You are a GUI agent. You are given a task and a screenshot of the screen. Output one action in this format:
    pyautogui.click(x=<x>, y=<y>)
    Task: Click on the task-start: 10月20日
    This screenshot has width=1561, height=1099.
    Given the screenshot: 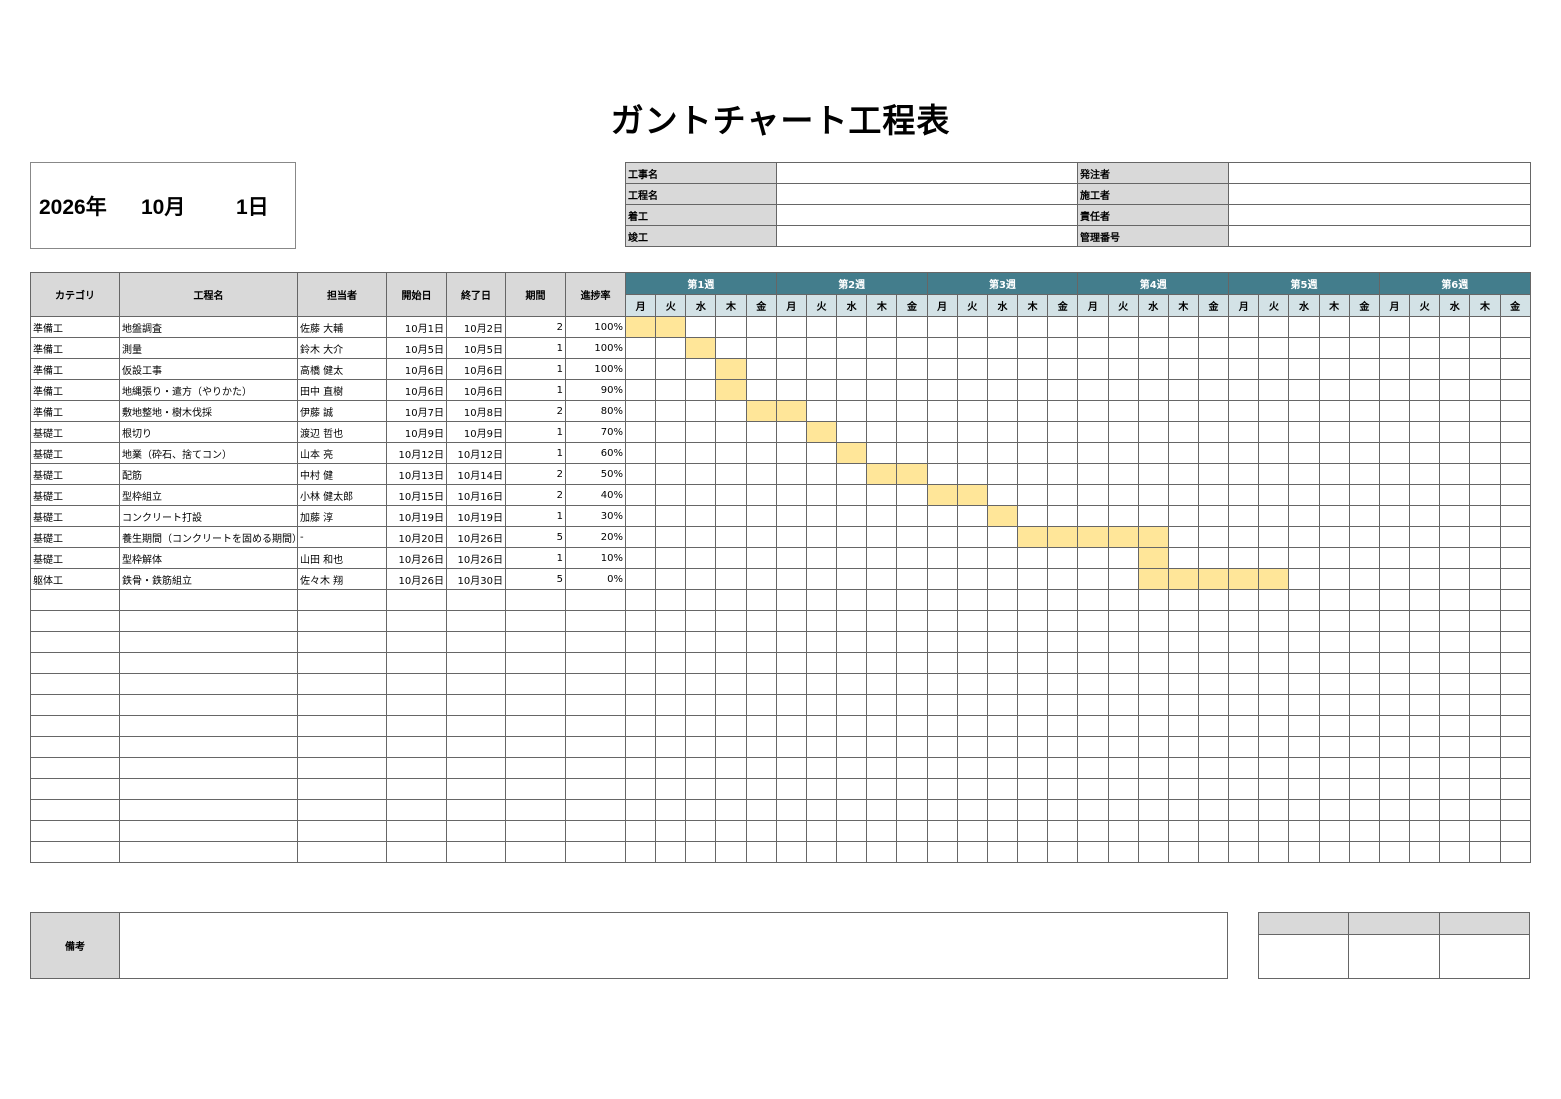 What is the action you would take?
    pyautogui.click(x=416, y=537)
    